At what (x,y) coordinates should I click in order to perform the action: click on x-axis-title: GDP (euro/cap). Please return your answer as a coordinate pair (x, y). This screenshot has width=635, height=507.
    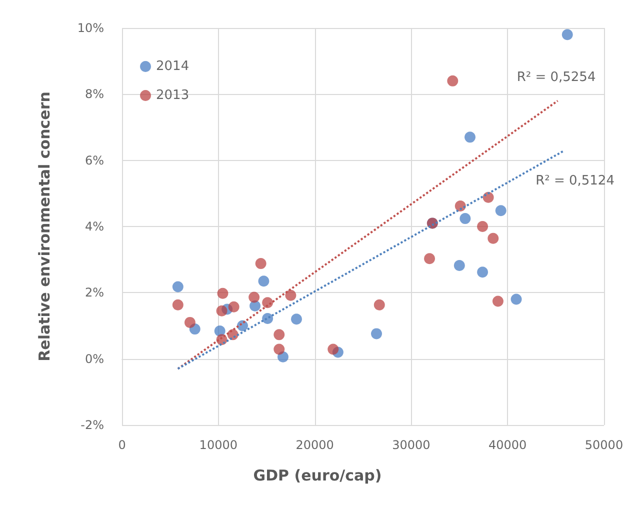
    Looking at the image, I should click on (317, 475).